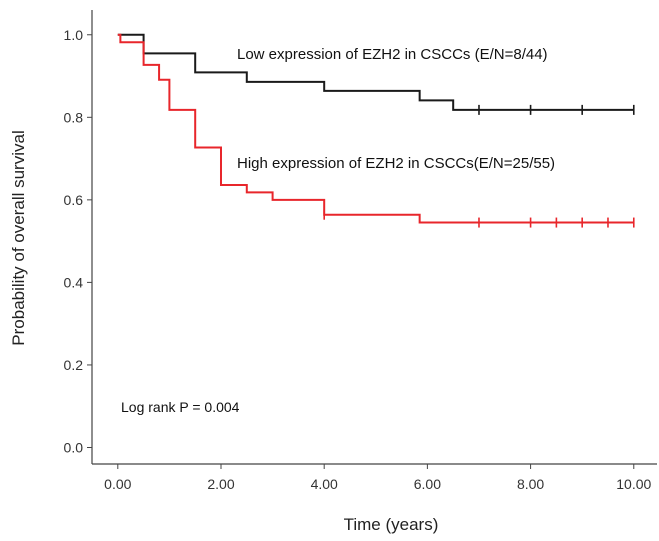 The height and width of the screenshot is (541, 659). Describe the element at coordinates (324, 484) in the screenshot. I see `x-tick-label: 4.00` at that location.